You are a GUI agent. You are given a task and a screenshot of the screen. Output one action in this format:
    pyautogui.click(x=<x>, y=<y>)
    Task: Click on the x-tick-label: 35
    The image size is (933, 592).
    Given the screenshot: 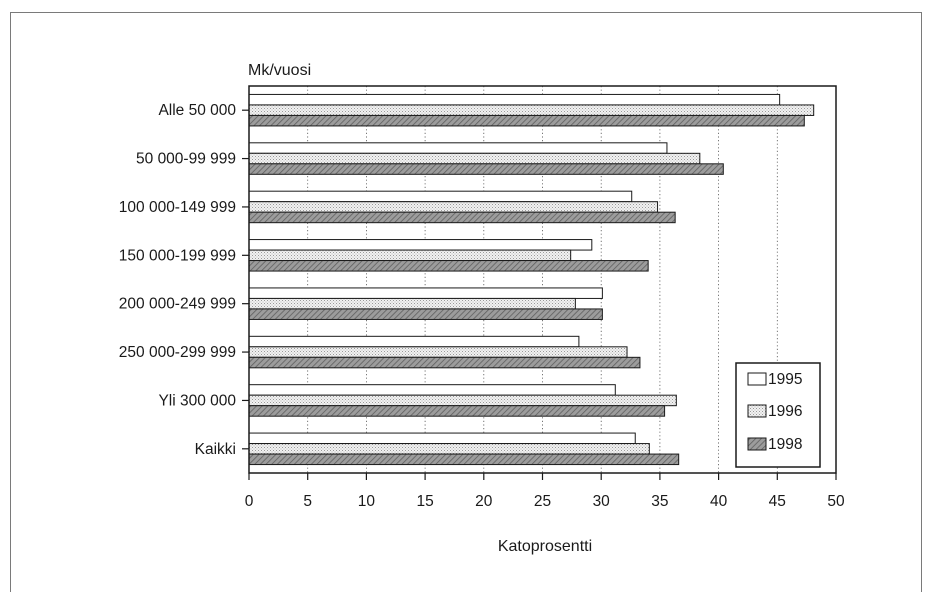 What is the action you would take?
    pyautogui.click(x=659, y=501)
    